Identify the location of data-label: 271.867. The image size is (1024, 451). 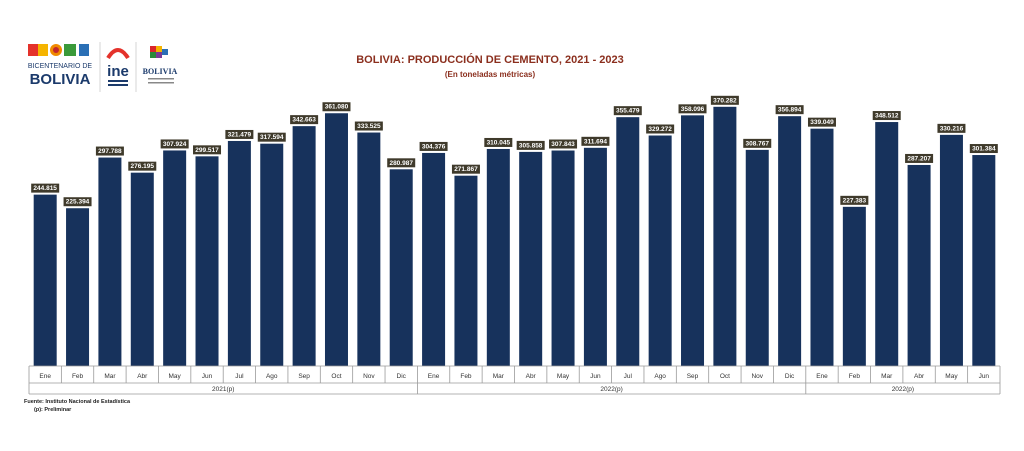
(466, 169).